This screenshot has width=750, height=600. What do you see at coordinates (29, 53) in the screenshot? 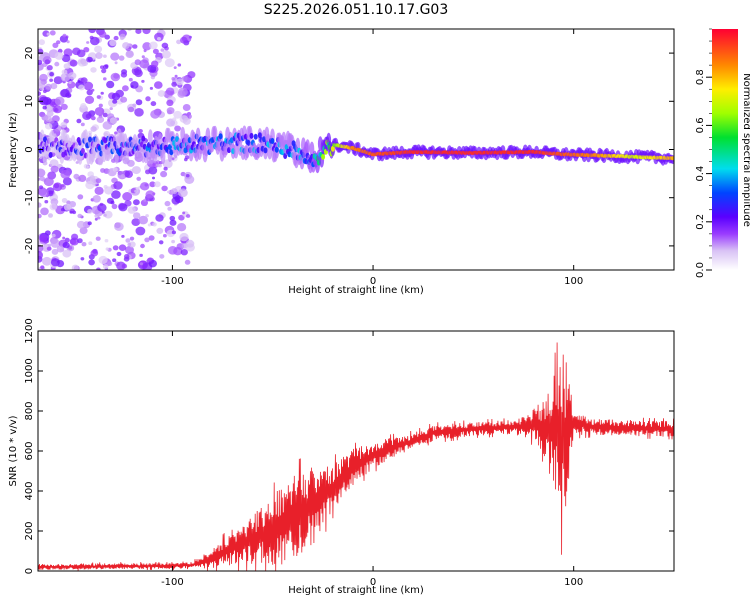
I see `y-tick-label: 20` at bounding box center [29, 53].